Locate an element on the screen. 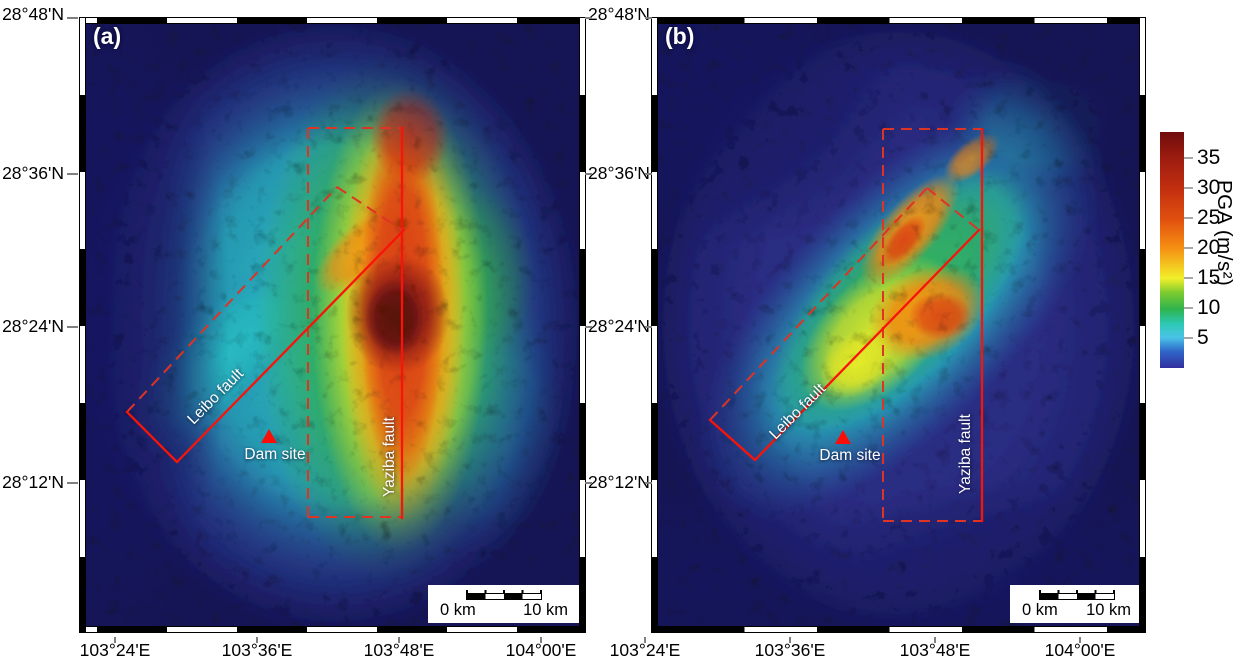  fault-overlays-a is located at coordinates (265, 323).